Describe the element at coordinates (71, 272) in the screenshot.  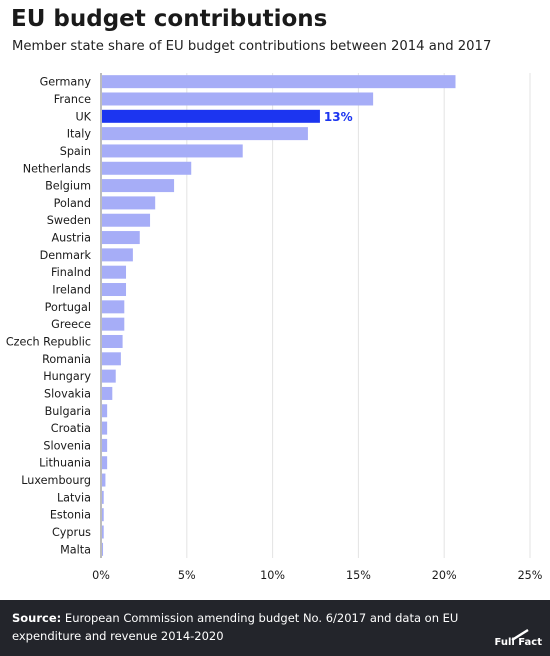
I see `category-label: Finalnd` at that location.